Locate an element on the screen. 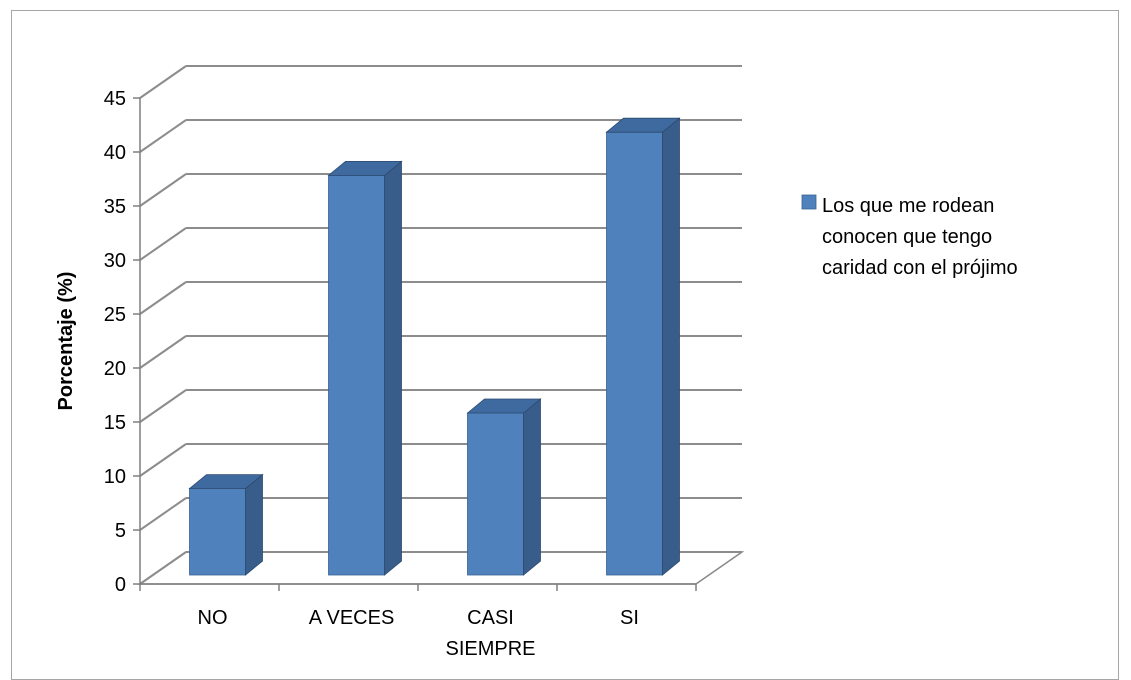 Image resolution: width=1131 pixels, height=680 pixels. y-tick-label: 20 is located at coordinates (115, 369).